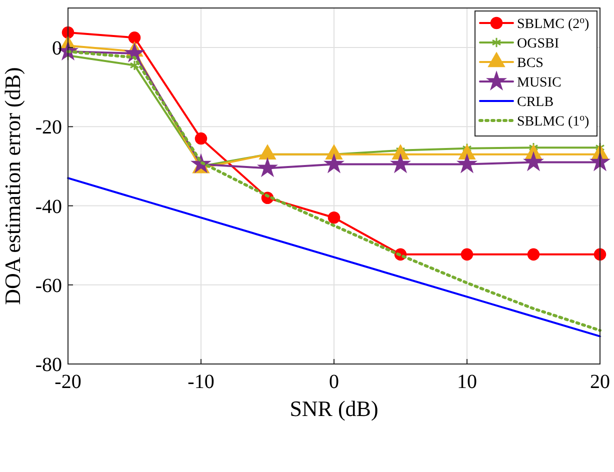  What do you see at coordinates (334, 408) in the screenshot?
I see `x-axis-title: SNR (dB)` at bounding box center [334, 408].